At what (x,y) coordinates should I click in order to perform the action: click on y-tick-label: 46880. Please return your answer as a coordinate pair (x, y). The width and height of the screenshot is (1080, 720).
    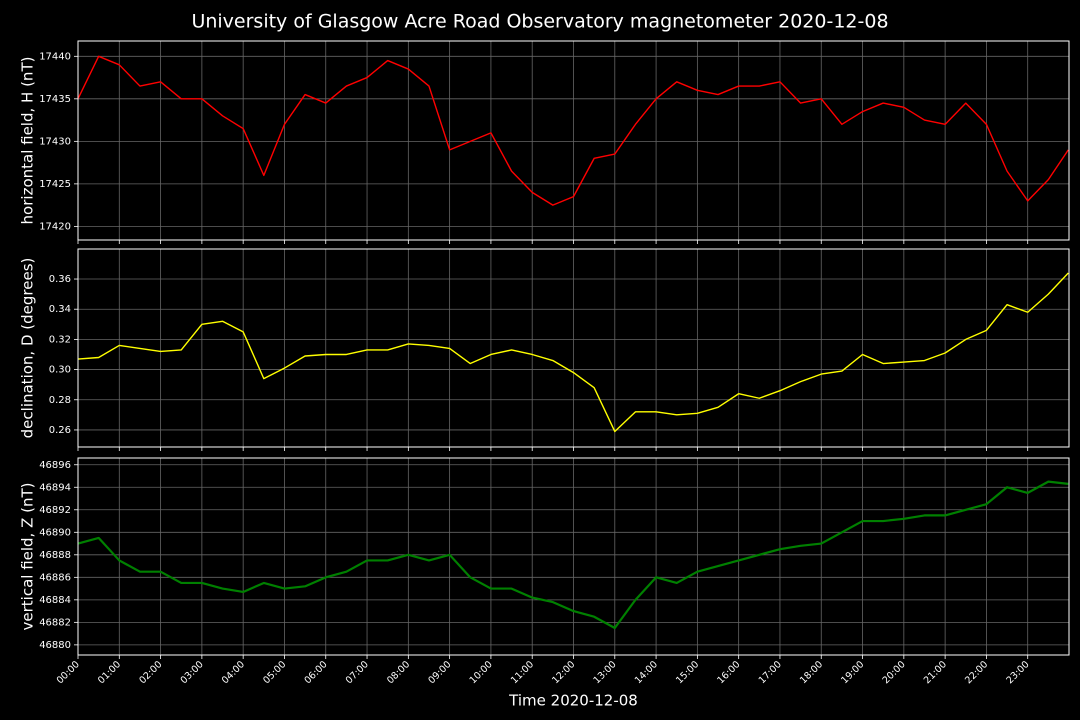
    Looking at the image, I should click on (55, 645).